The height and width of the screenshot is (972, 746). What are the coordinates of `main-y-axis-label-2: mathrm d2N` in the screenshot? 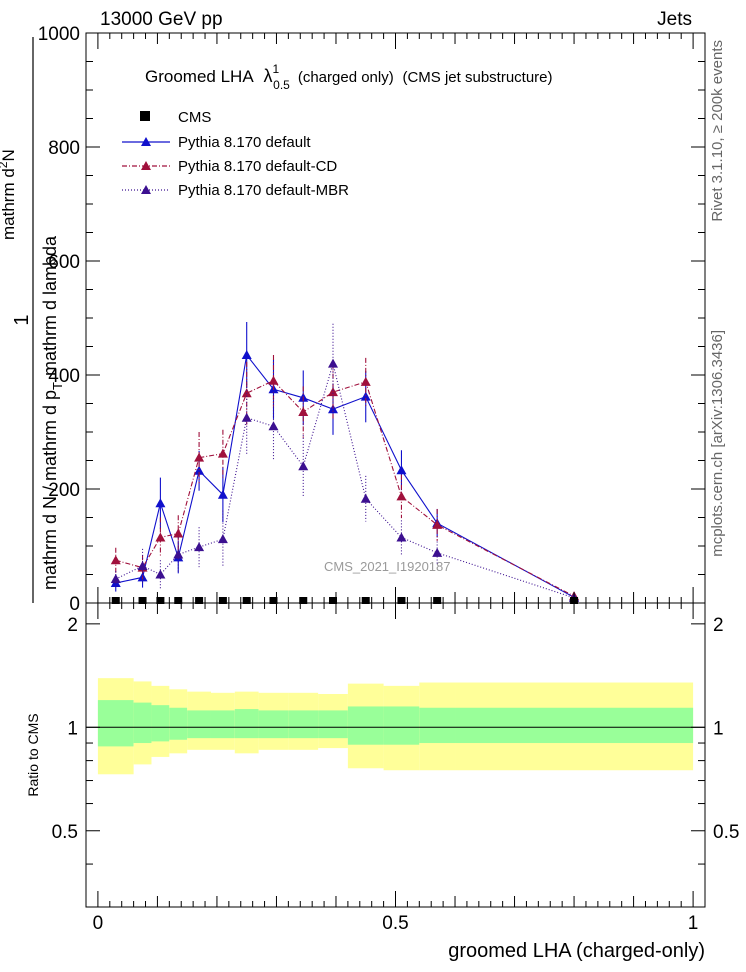 It's located at (9, 194).